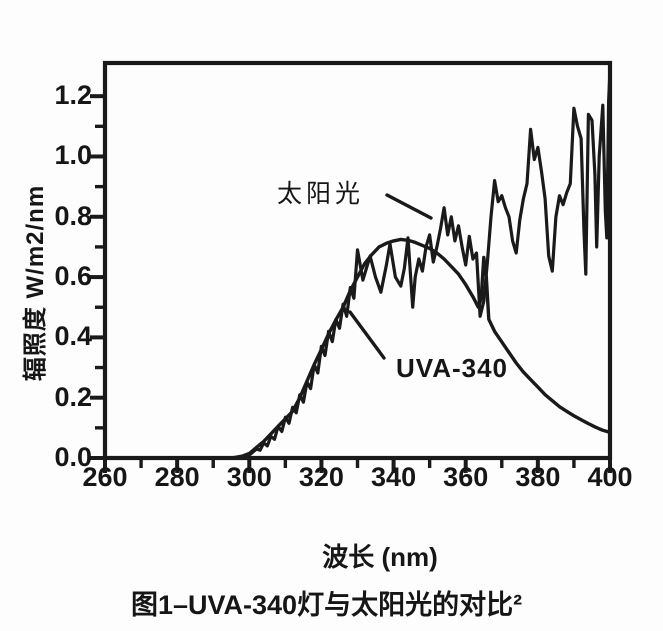 This screenshot has width=663, height=631. What do you see at coordinates (452, 368) in the screenshot?
I see `uva340-series-label: UVA-340` at bounding box center [452, 368].